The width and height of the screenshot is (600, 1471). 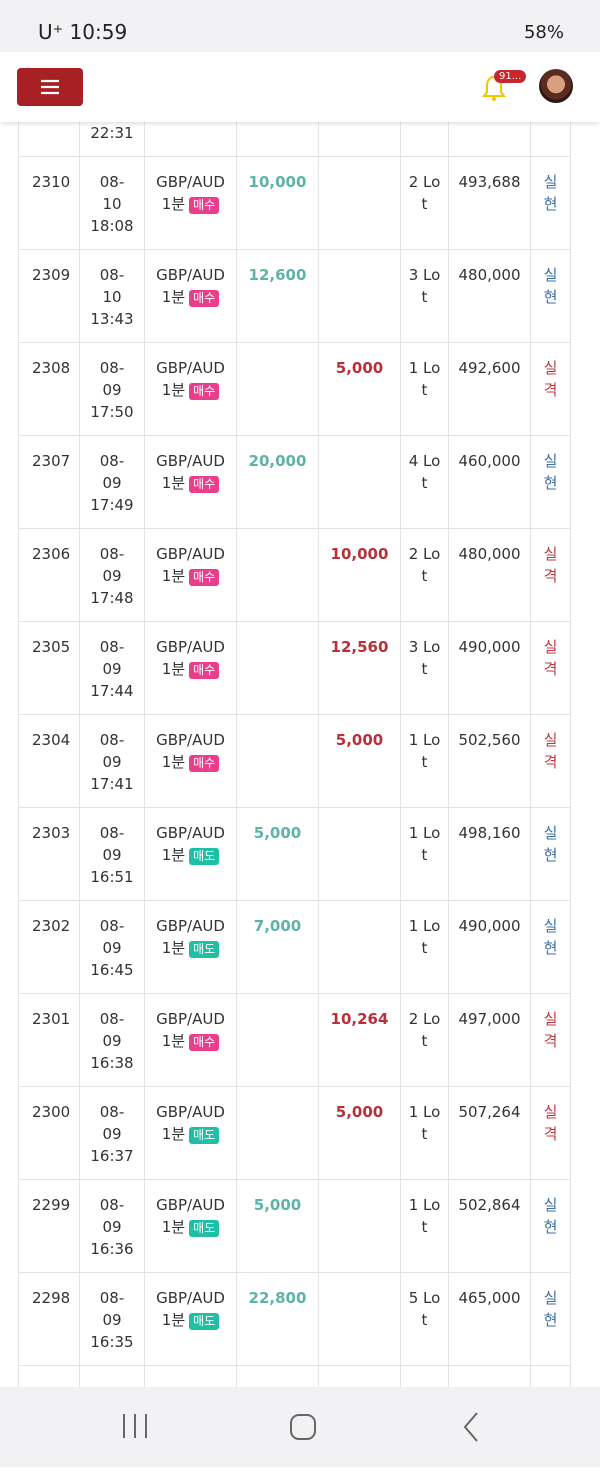 What do you see at coordinates (425, 575) in the screenshot?
I see `lots-cell: 2 Lot` at bounding box center [425, 575].